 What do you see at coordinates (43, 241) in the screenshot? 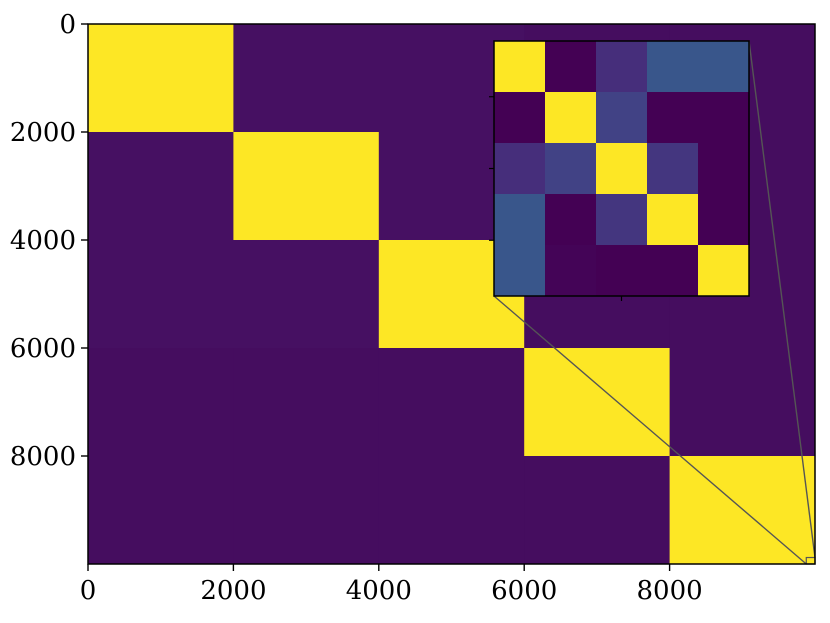
I see `y-tick-label: 4000` at bounding box center [43, 241].